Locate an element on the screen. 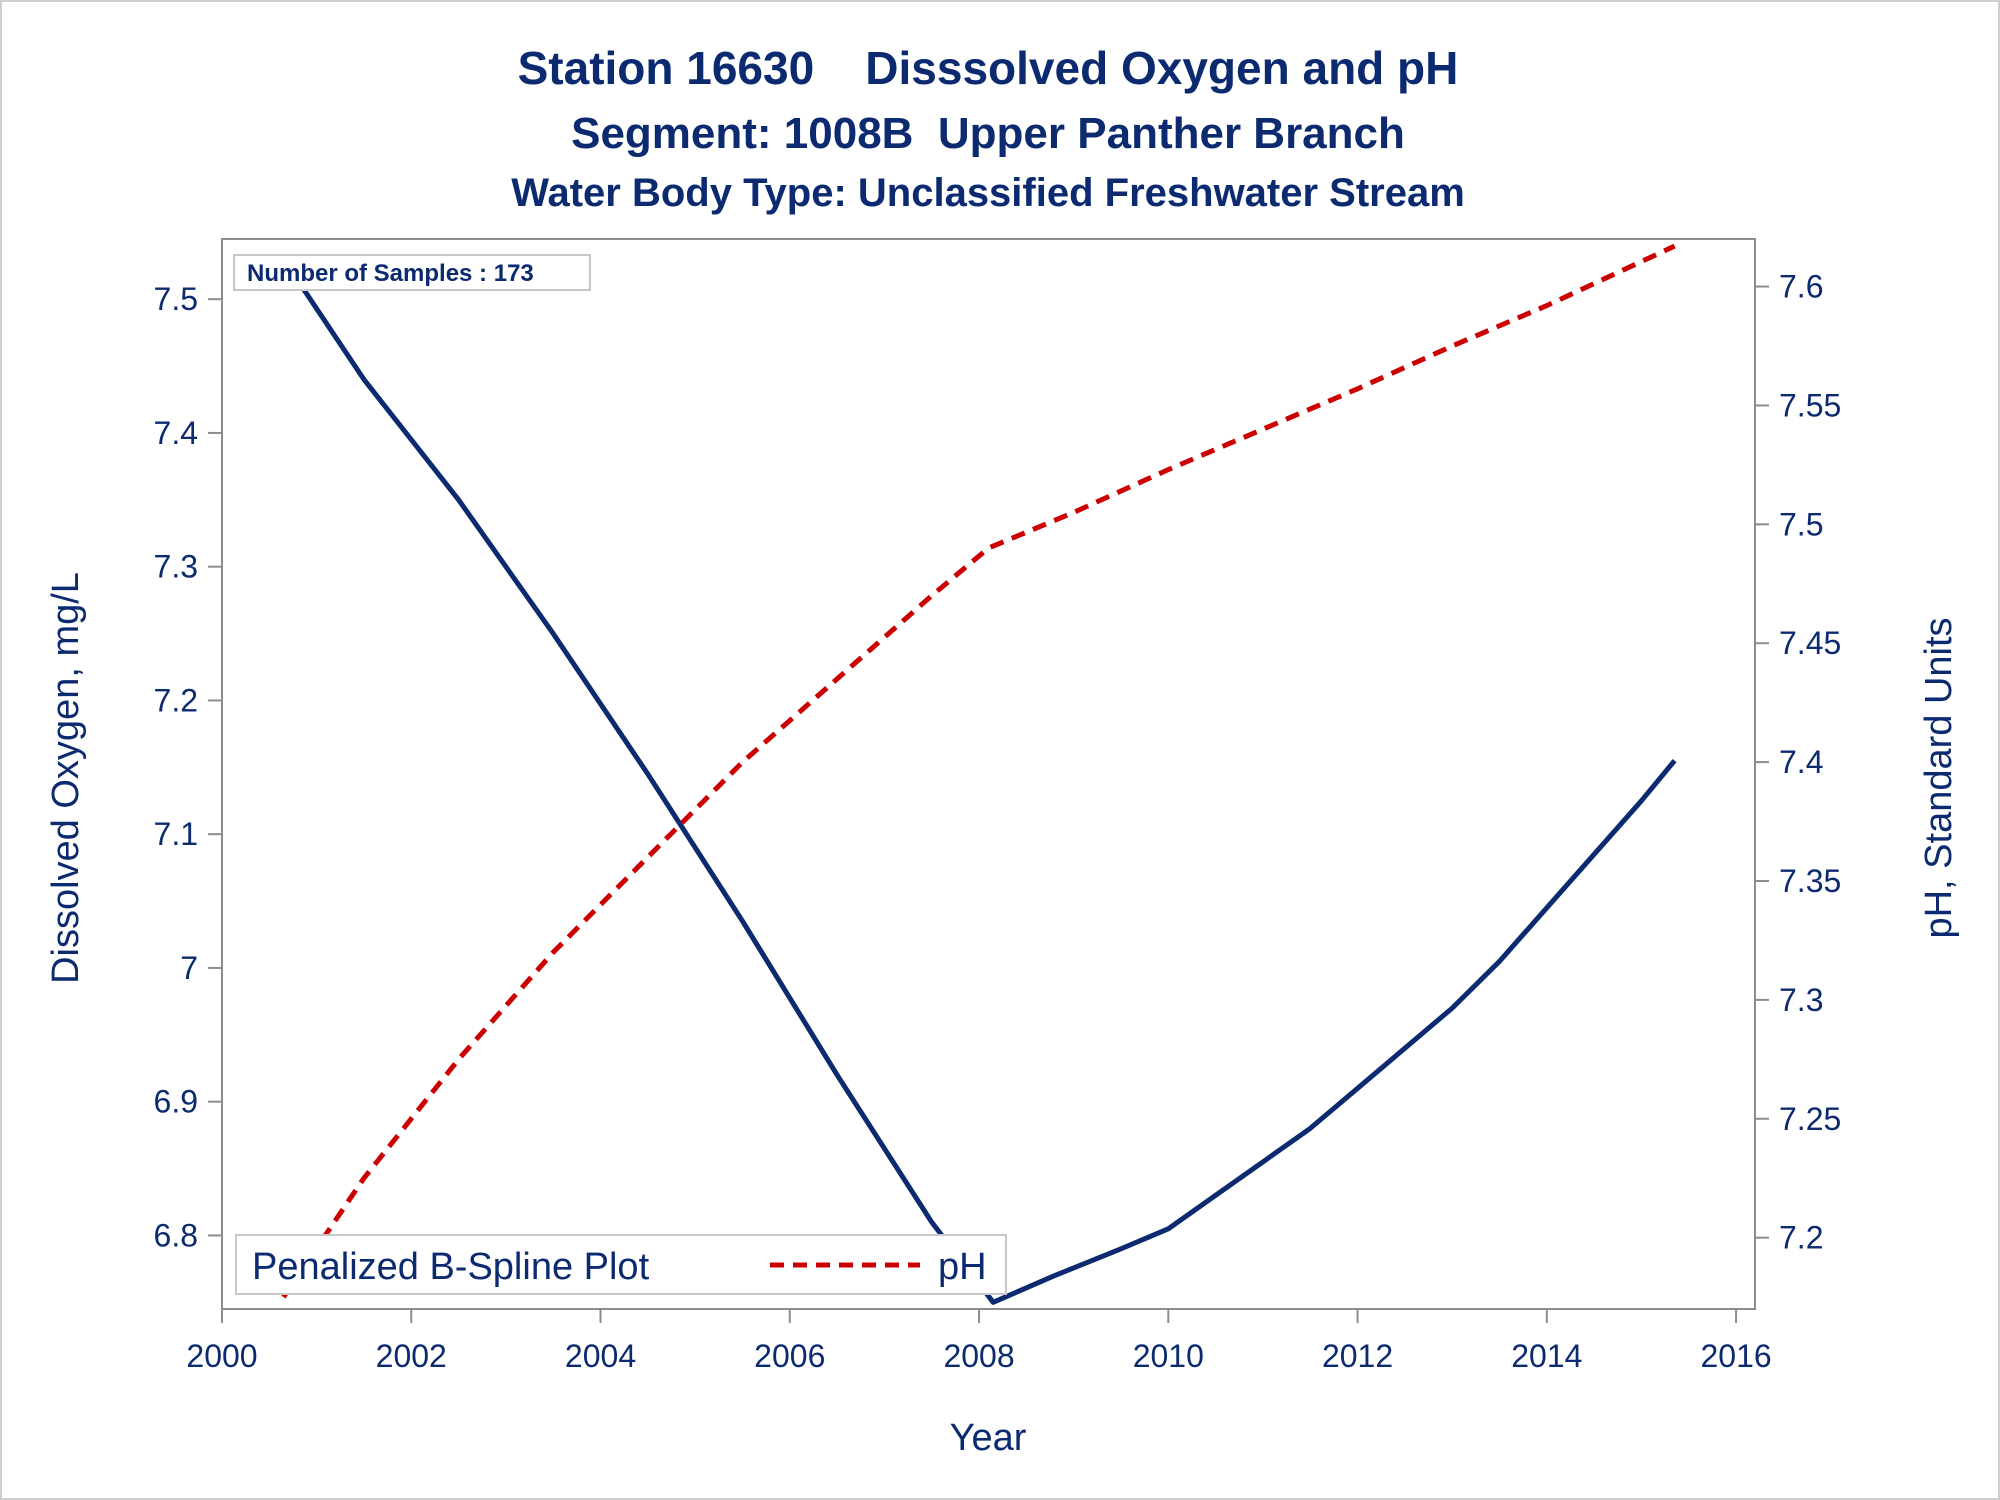 This screenshot has width=2000, height=1500. annotation-box is located at coordinates (412, 272).